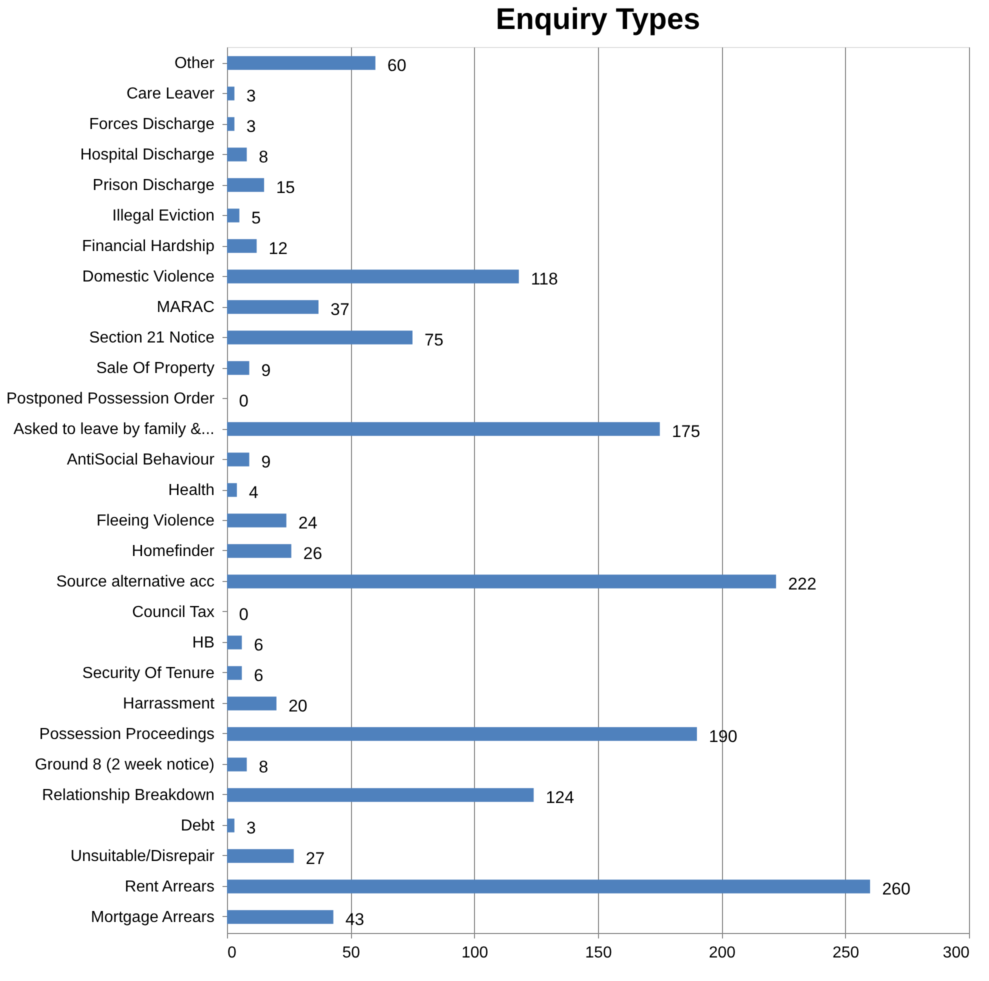 The width and height of the screenshot is (989, 981). What do you see at coordinates (396, 66) in the screenshot?
I see `data-label: 60` at bounding box center [396, 66].